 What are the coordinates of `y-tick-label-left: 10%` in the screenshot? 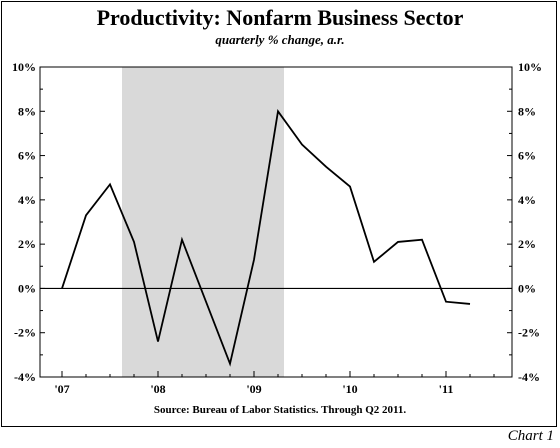 It's located at (24, 67).